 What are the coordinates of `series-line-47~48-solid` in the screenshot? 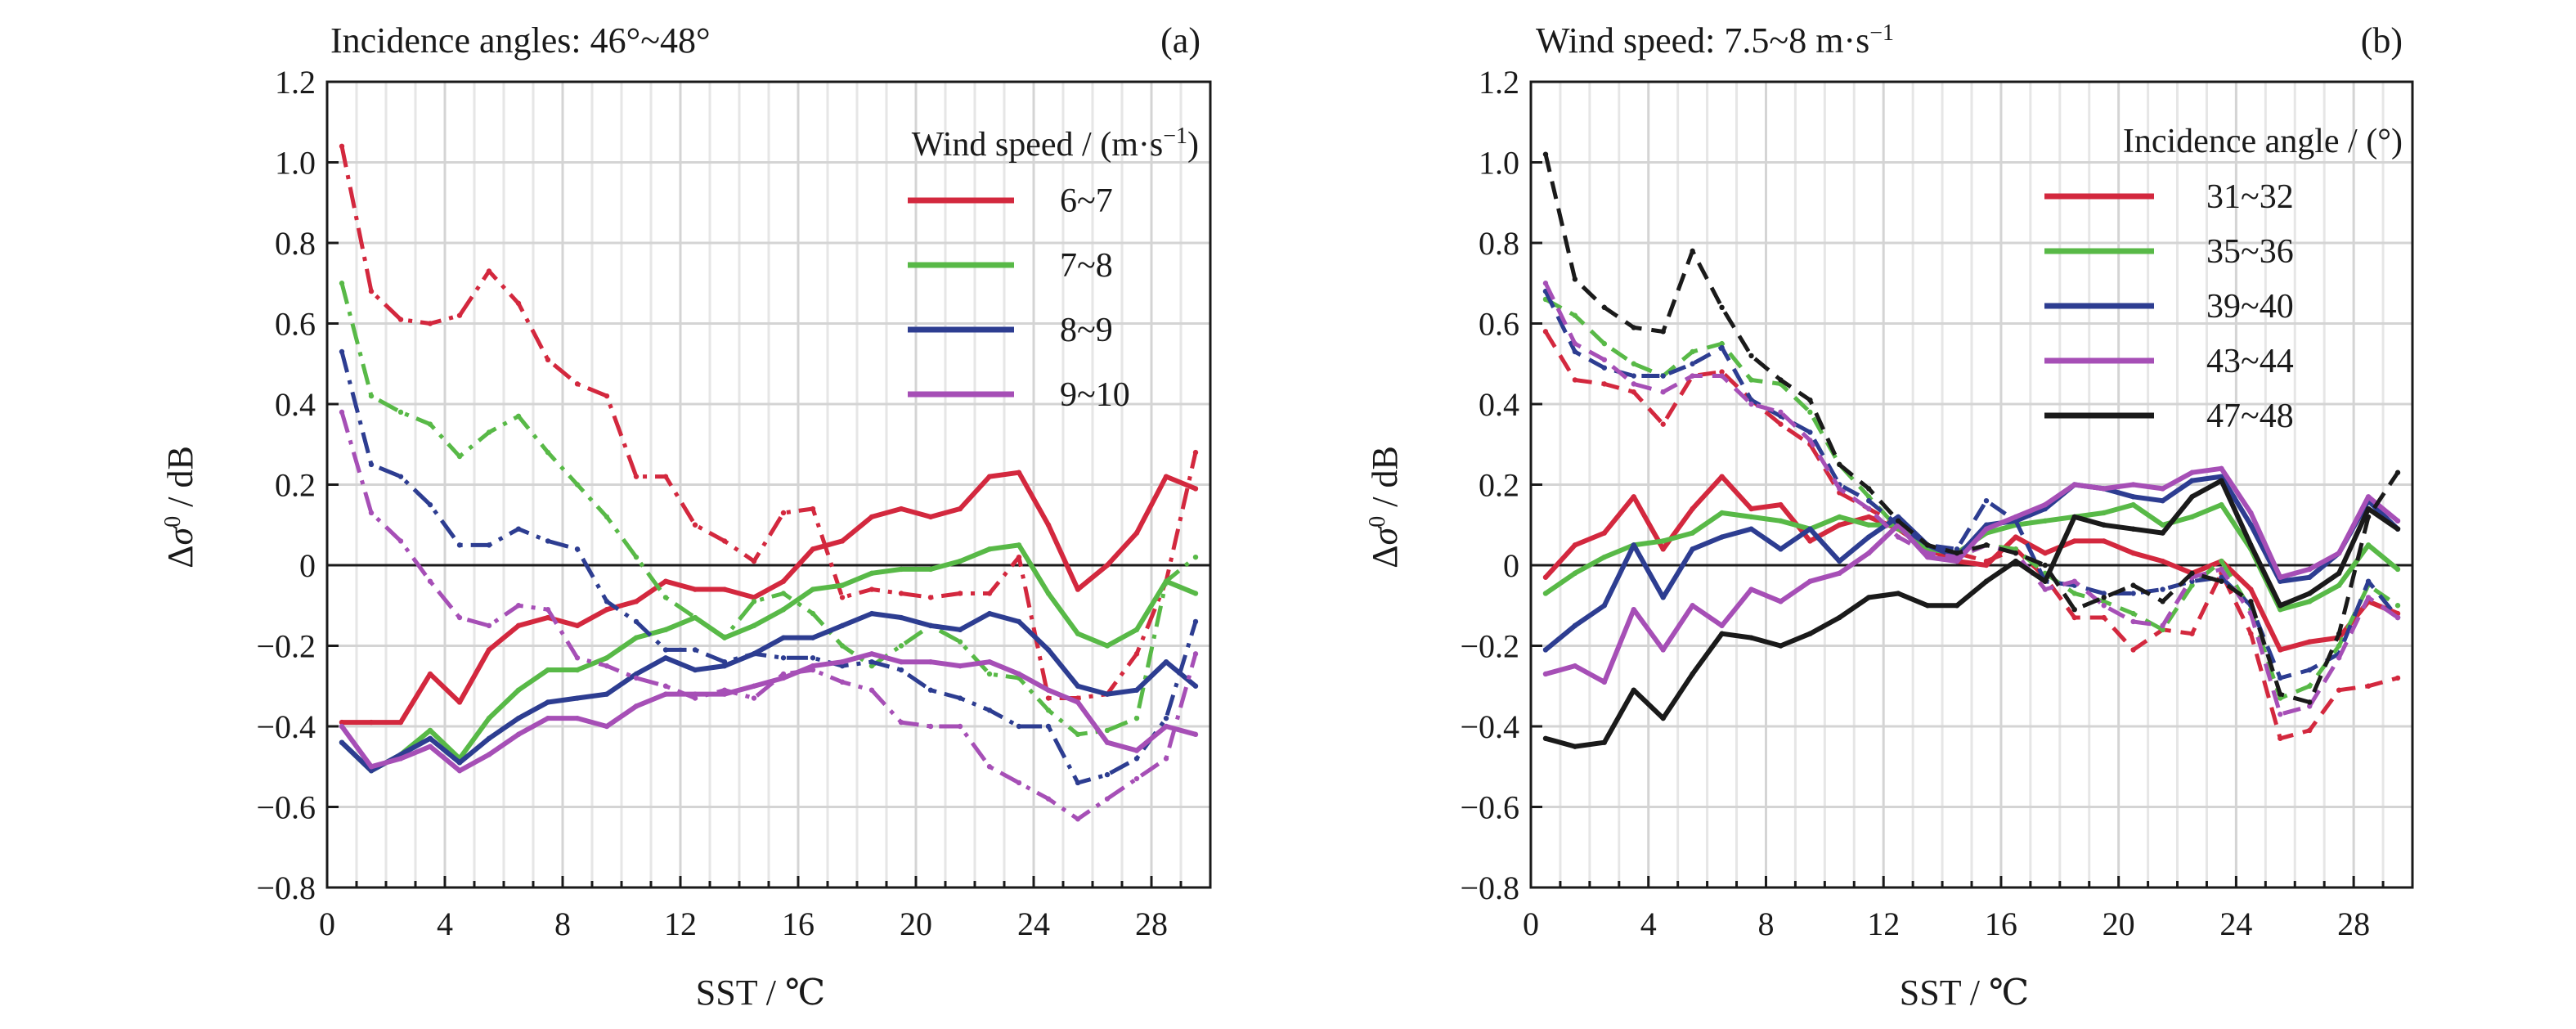 It's located at (1972, 613).